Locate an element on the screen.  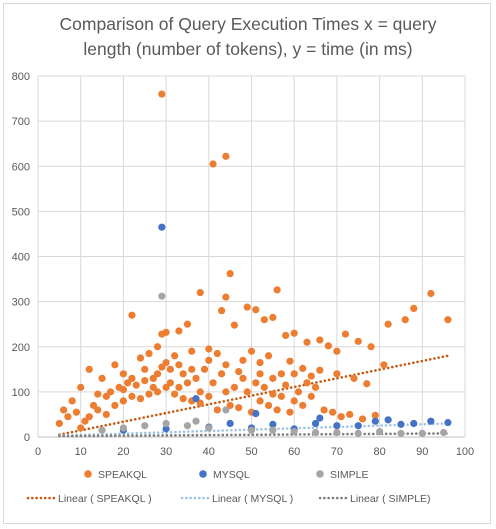
y-tick-label: 300 is located at coordinates (21, 303).